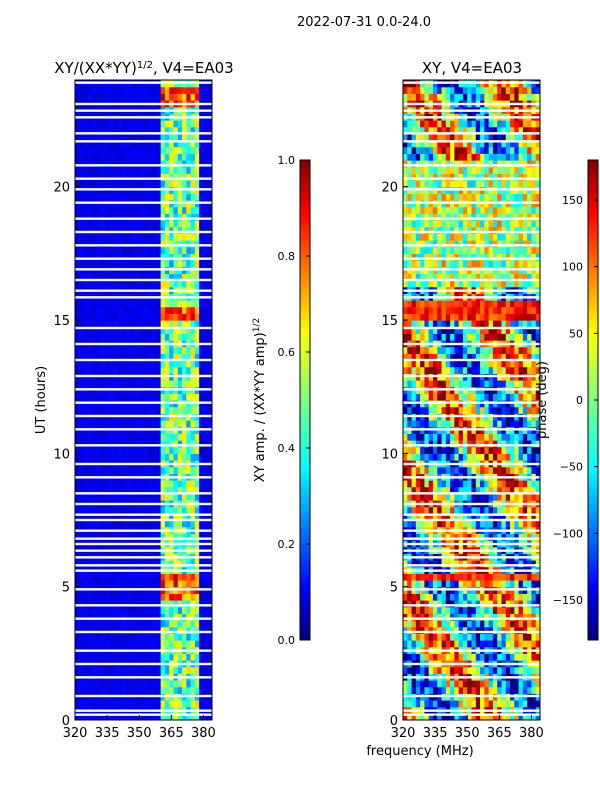  What do you see at coordinates (143, 68) in the screenshot?
I see `left-panel-title: XY/(XX*YY)1/2, V4=EA03` at bounding box center [143, 68].